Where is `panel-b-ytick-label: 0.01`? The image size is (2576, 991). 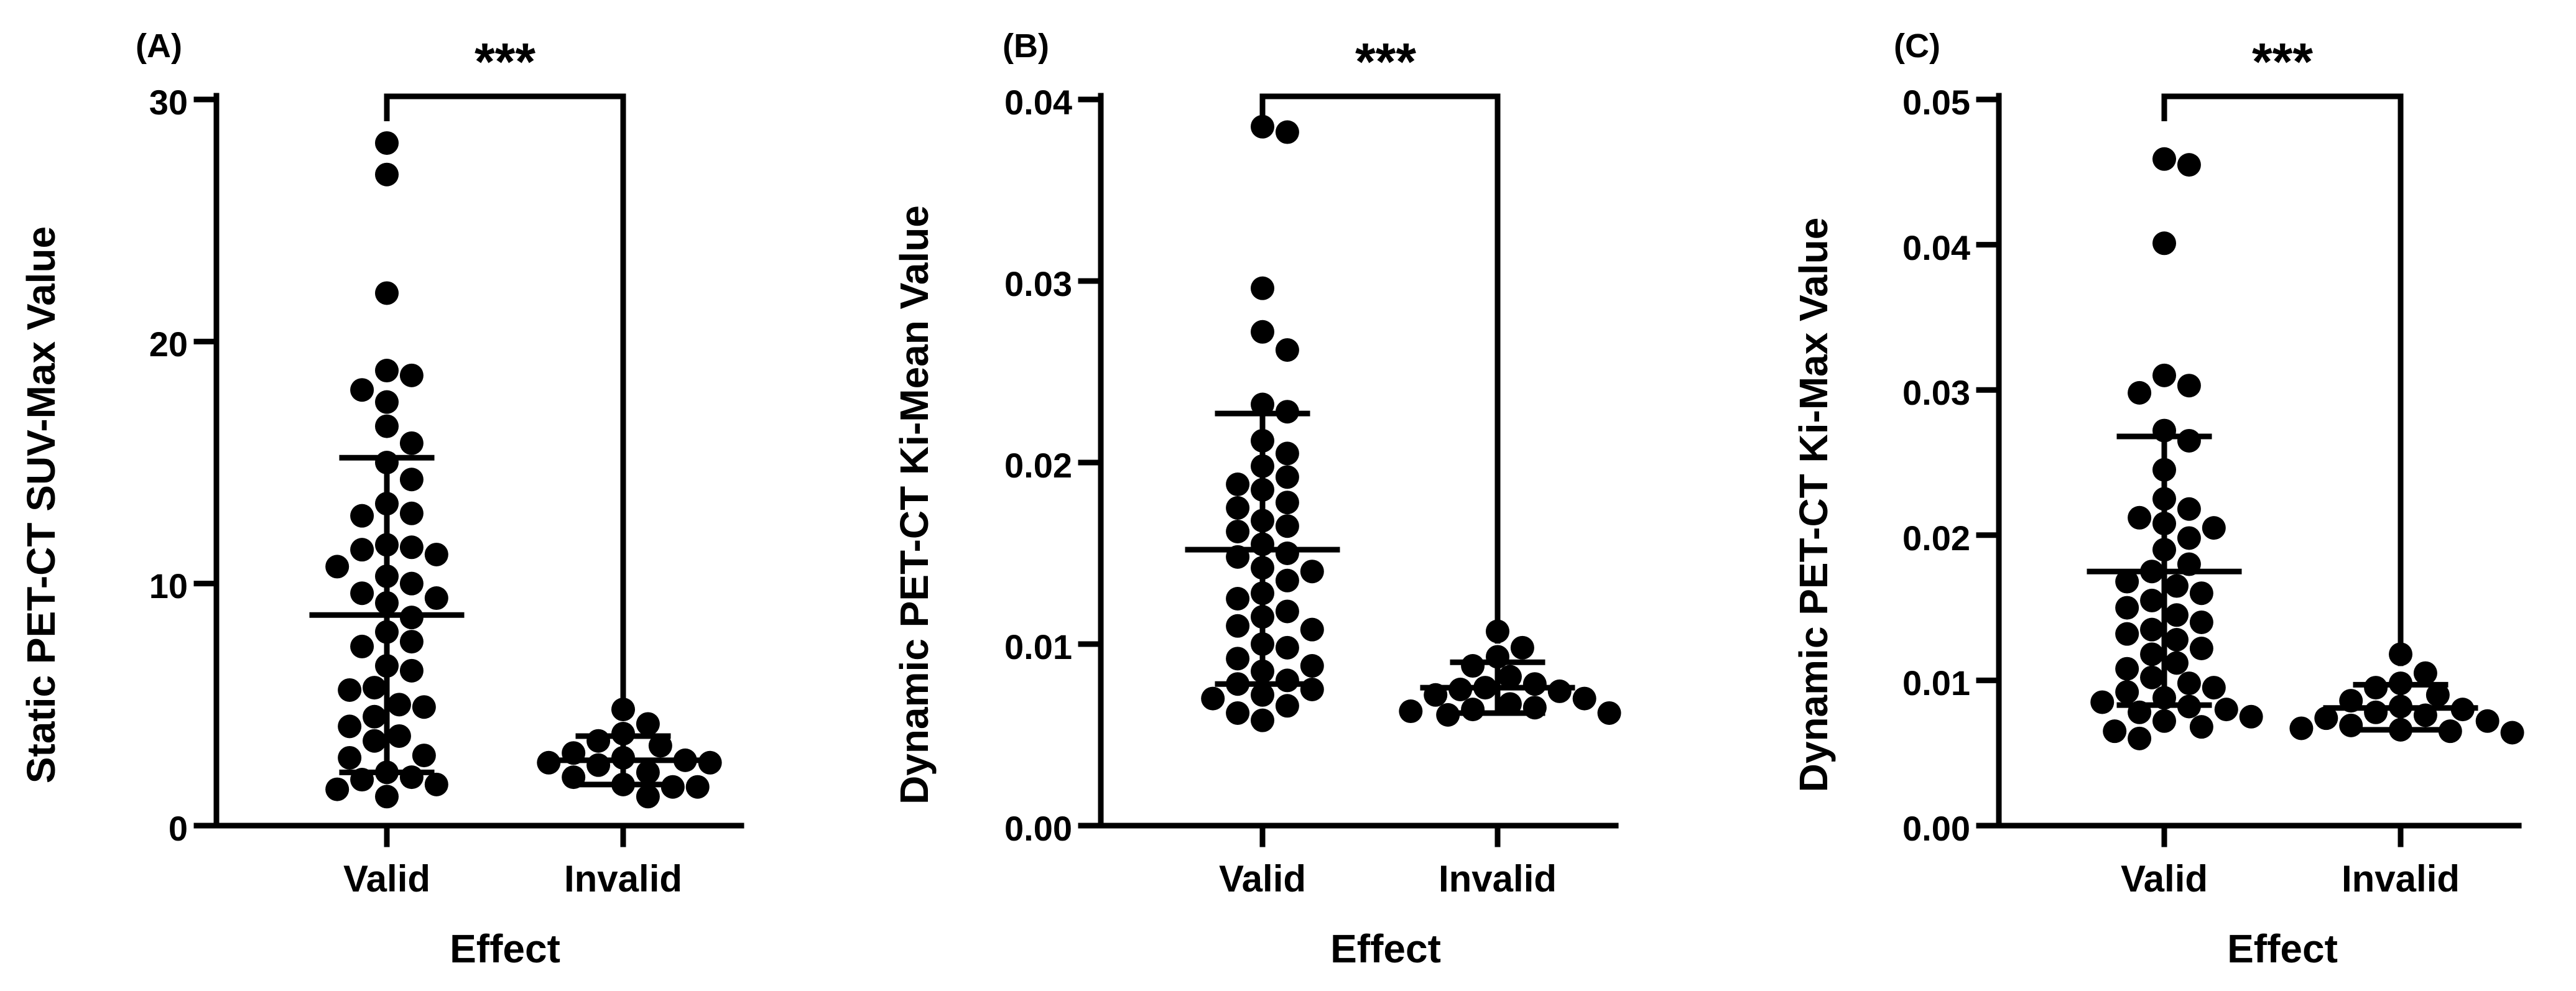
panel-b-ytick-label: 0.01 is located at coordinates (1038, 646).